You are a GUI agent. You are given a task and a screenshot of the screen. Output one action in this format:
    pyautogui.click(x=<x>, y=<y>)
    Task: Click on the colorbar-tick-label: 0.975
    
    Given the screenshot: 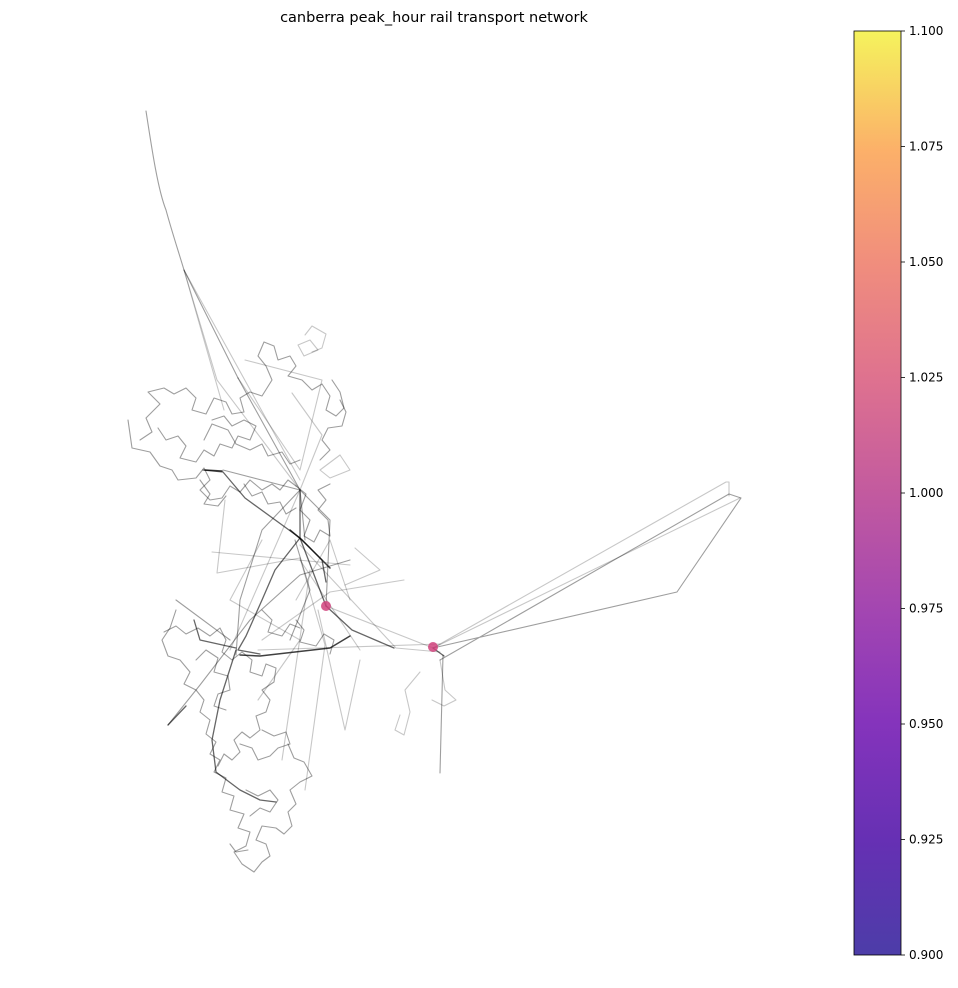 What is the action you would take?
    pyautogui.click(x=926, y=609)
    